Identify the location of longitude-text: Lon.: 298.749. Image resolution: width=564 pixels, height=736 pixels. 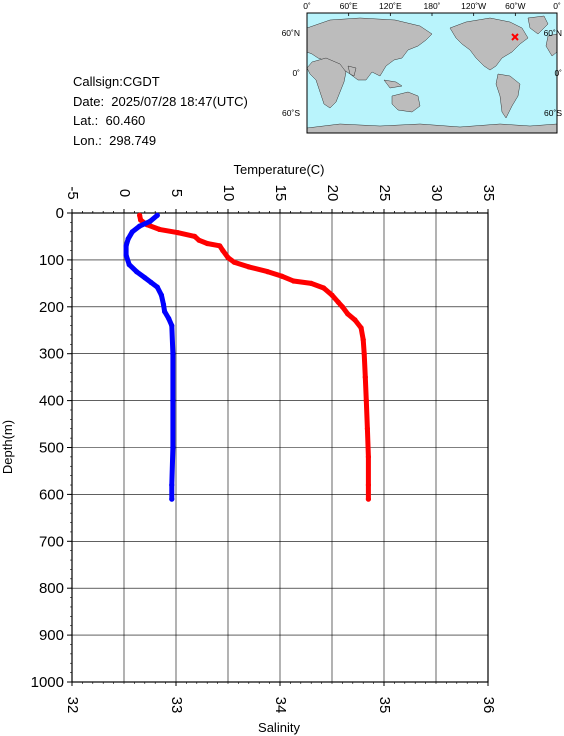
(115, 140).